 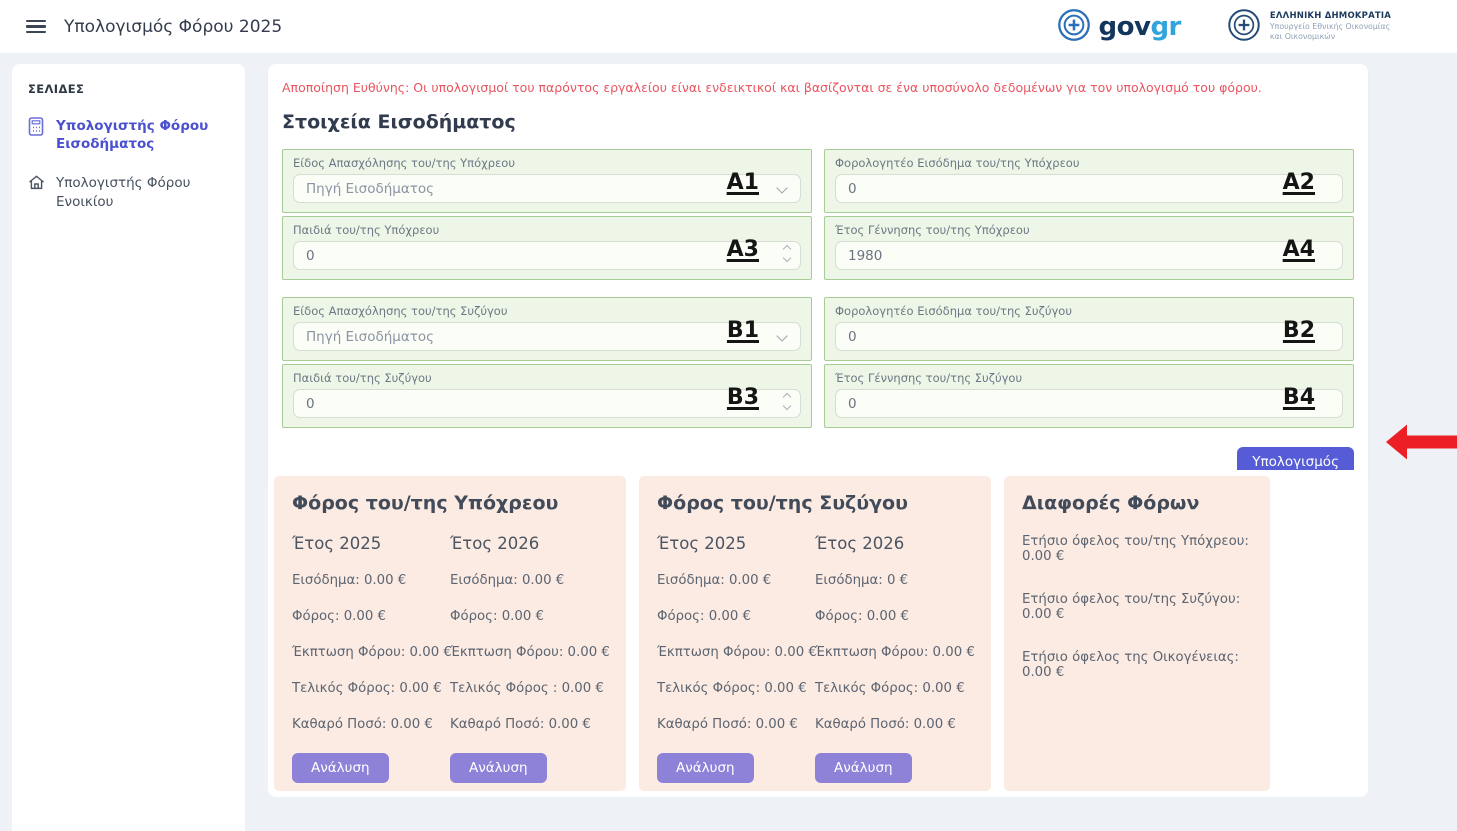 What do you see at coordinates (1130, 665) in the screenshot?
I see `result-line: Ετήσιο όφελος της Οικογένειας: 0.00 €` at bounding box center [1130, 665].